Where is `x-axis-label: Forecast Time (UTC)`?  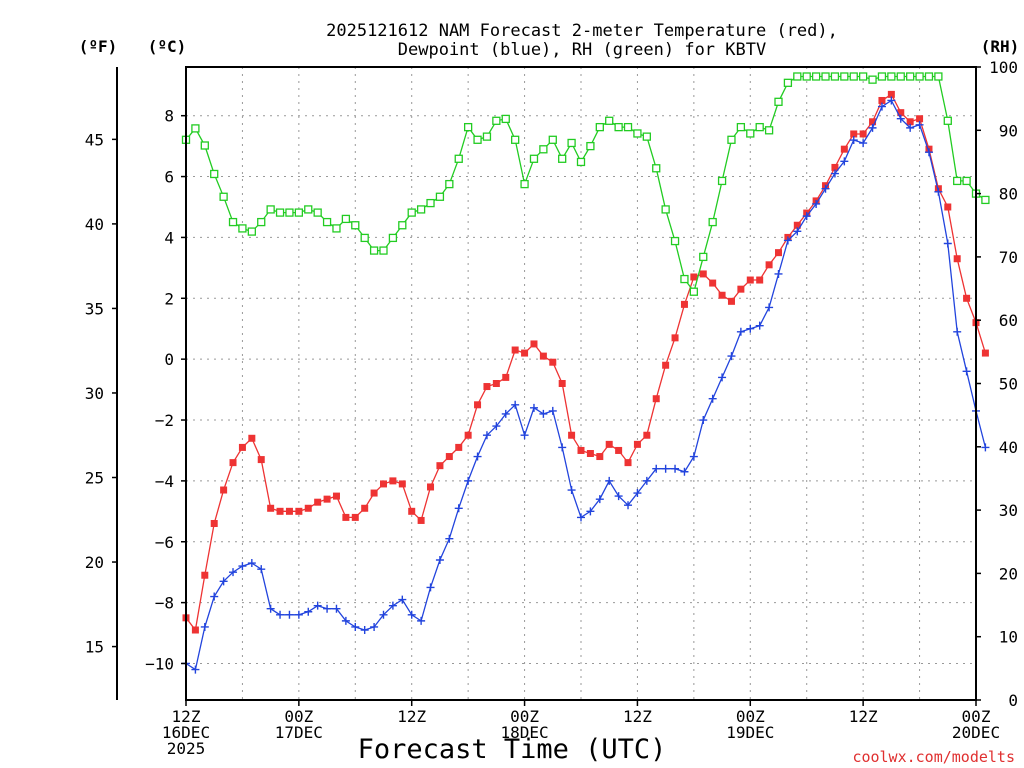 x-axis-label: Forecast Time (UTC) is located at coordinates (512, 749).